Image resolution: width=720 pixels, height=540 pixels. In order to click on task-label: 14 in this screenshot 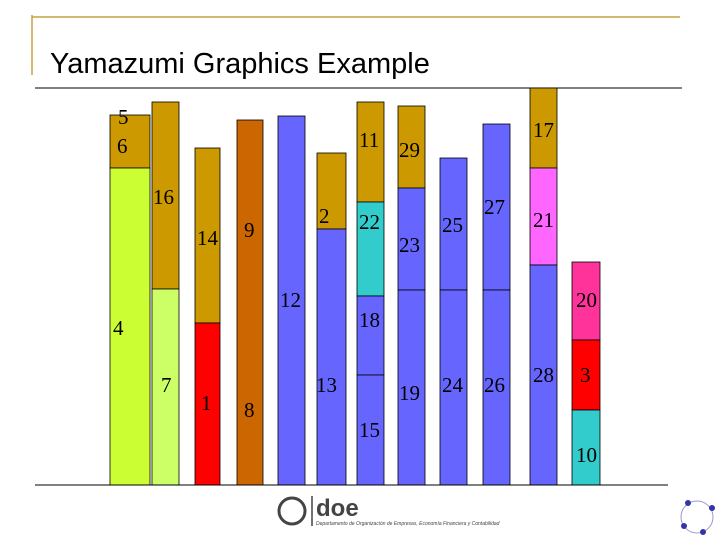, I will do `click(208, 238)`.